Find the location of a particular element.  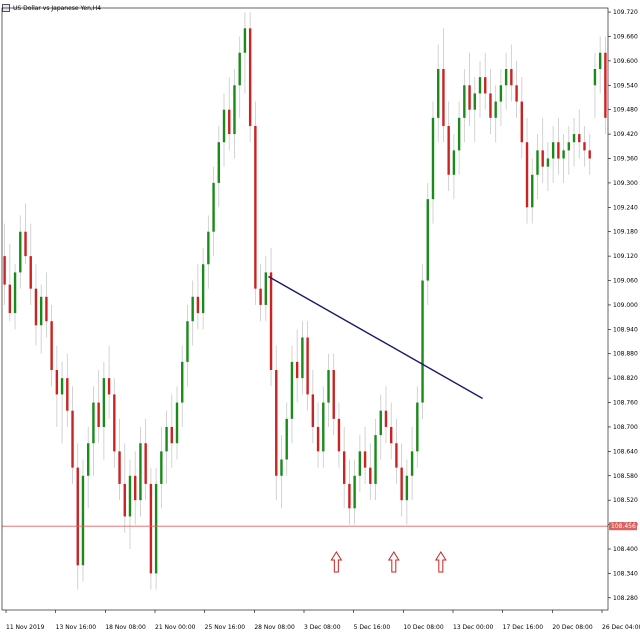

x-tick-label: 28 Nov 08:00 is located at coordinates (274, 627).